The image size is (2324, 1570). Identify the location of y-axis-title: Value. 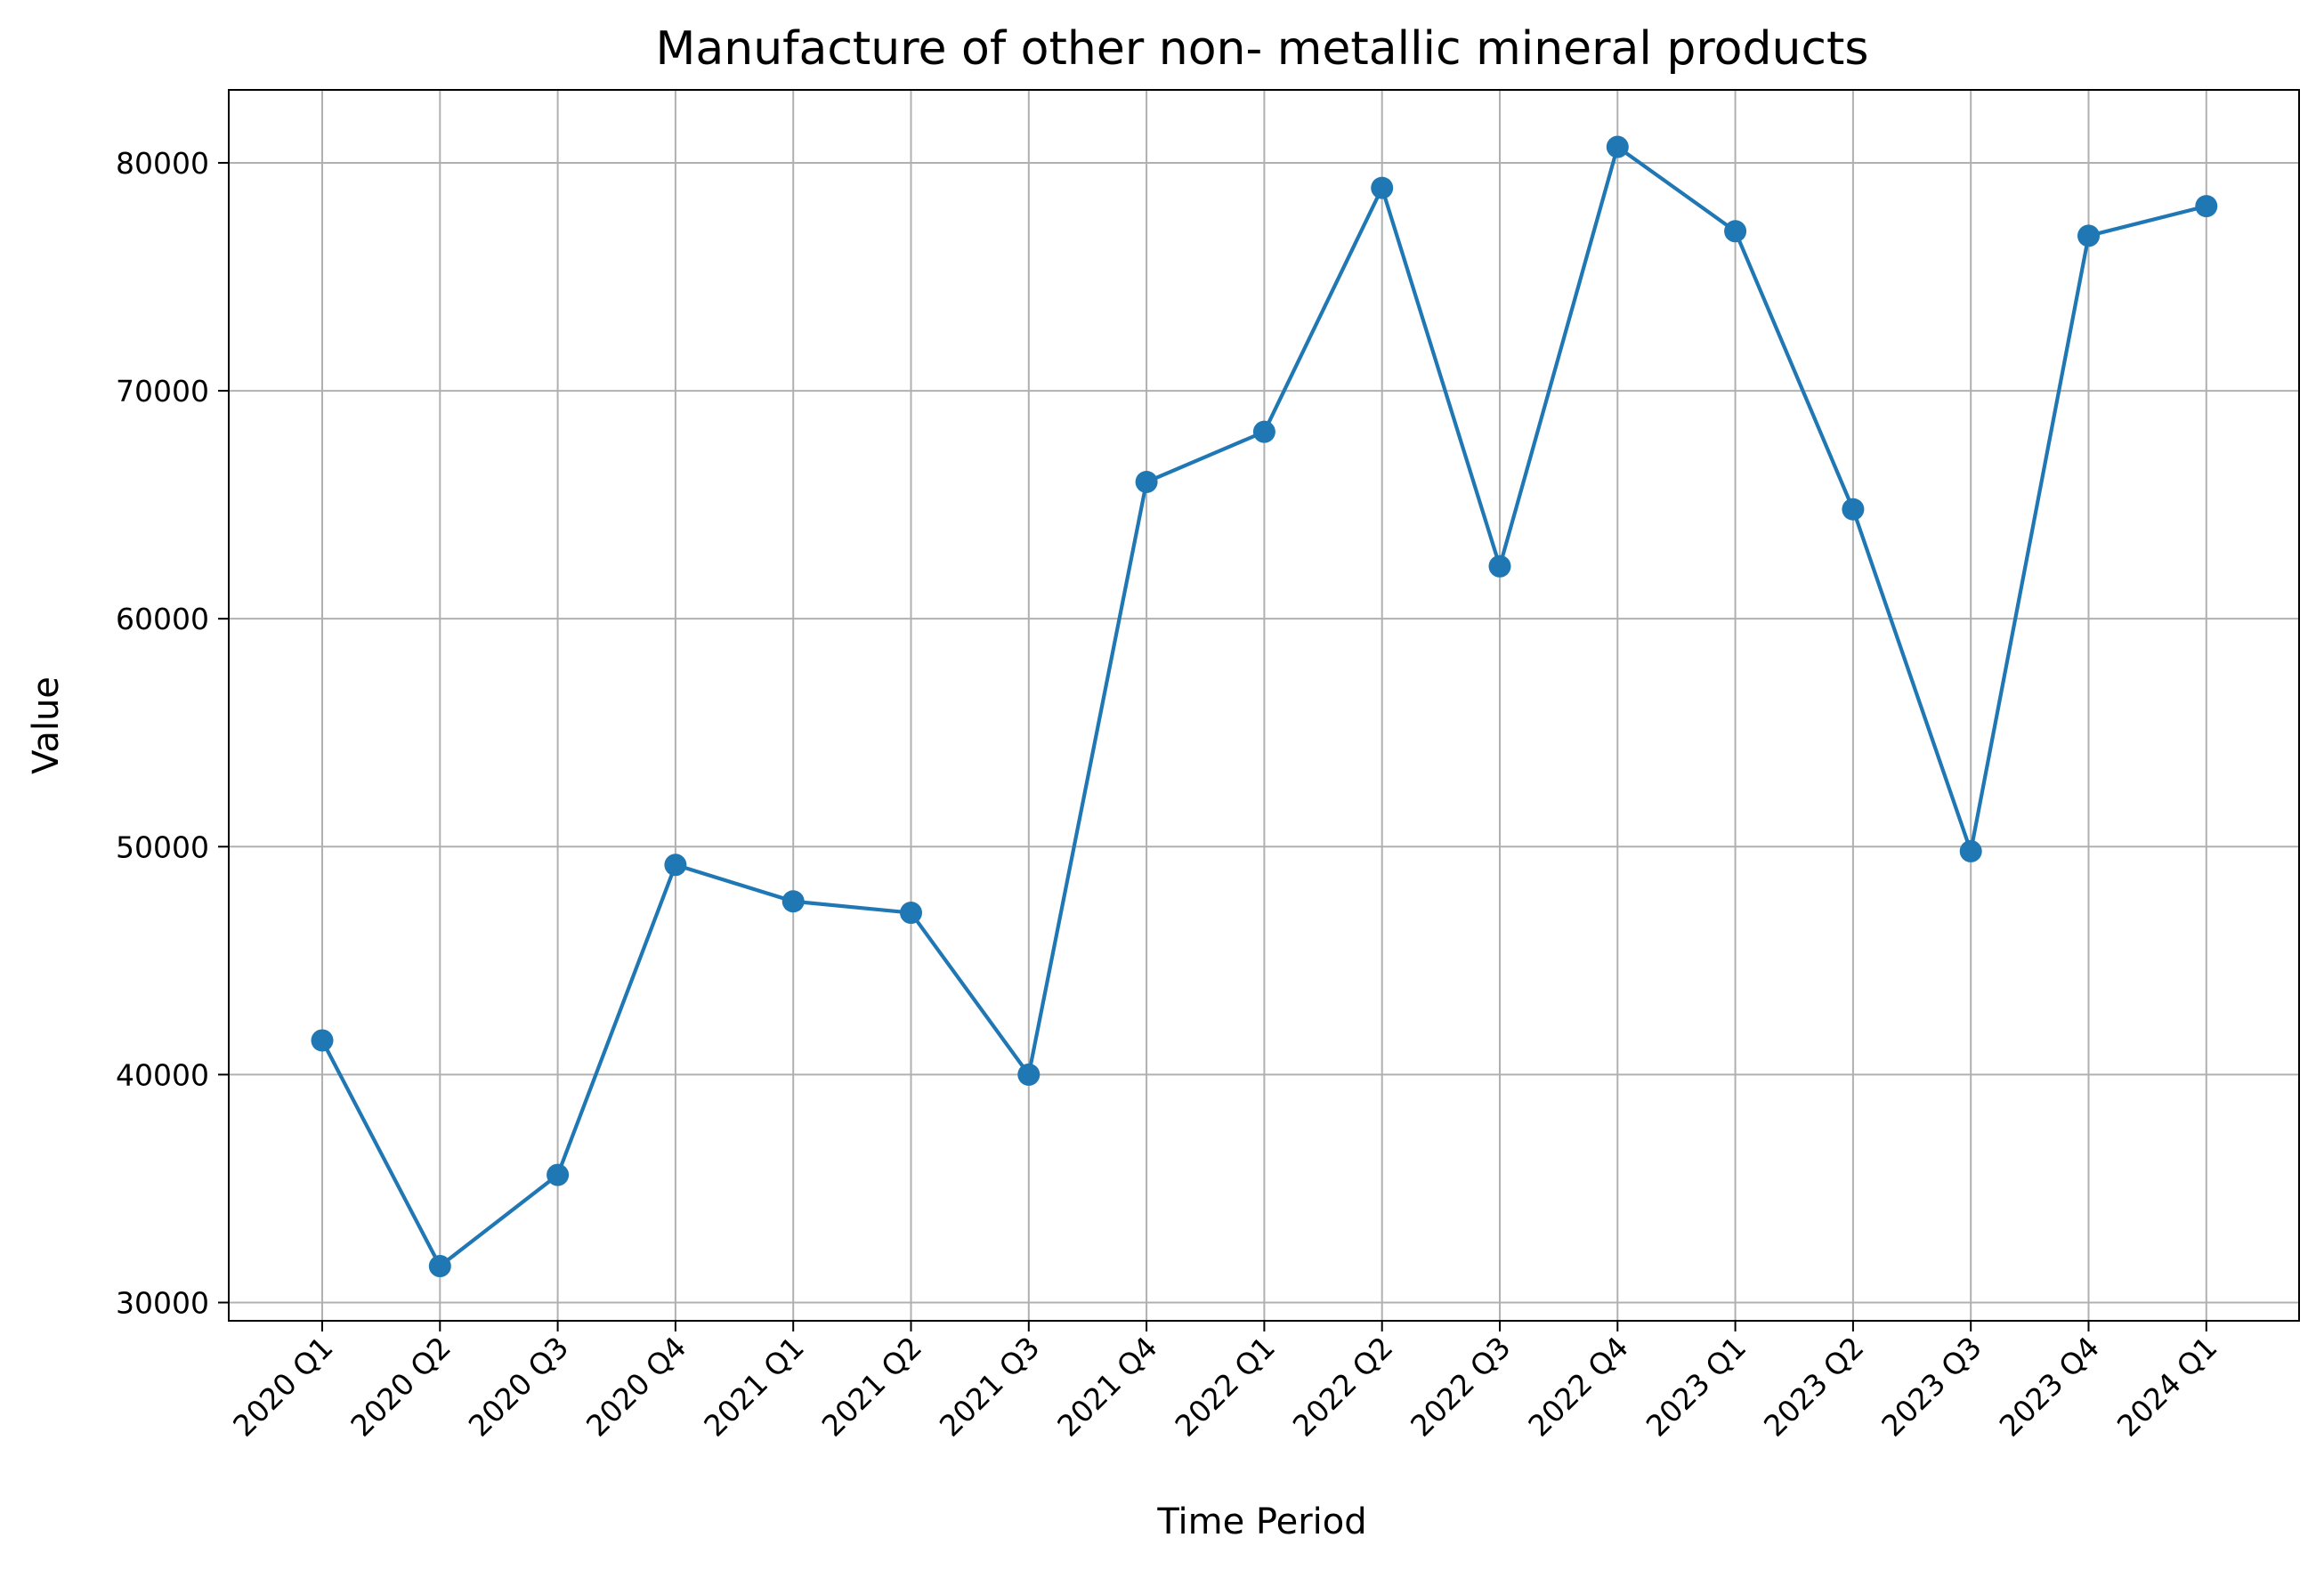
(46, 725).